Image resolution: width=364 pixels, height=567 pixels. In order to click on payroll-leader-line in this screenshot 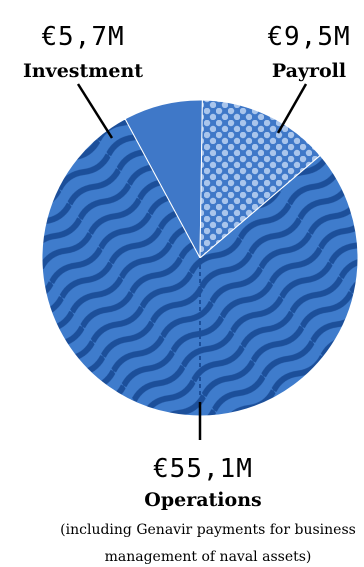, I will do `click(292, 108)`.